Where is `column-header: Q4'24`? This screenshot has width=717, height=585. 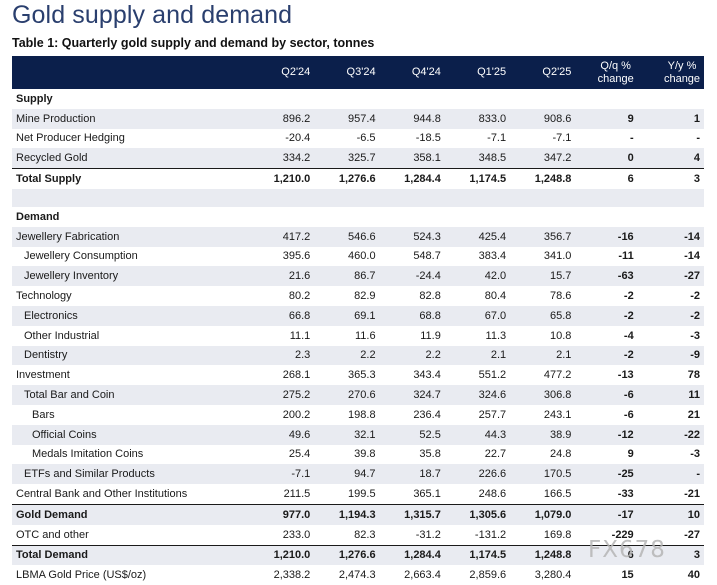
column-header: Q4'24 is located at coordinates (408, 72).